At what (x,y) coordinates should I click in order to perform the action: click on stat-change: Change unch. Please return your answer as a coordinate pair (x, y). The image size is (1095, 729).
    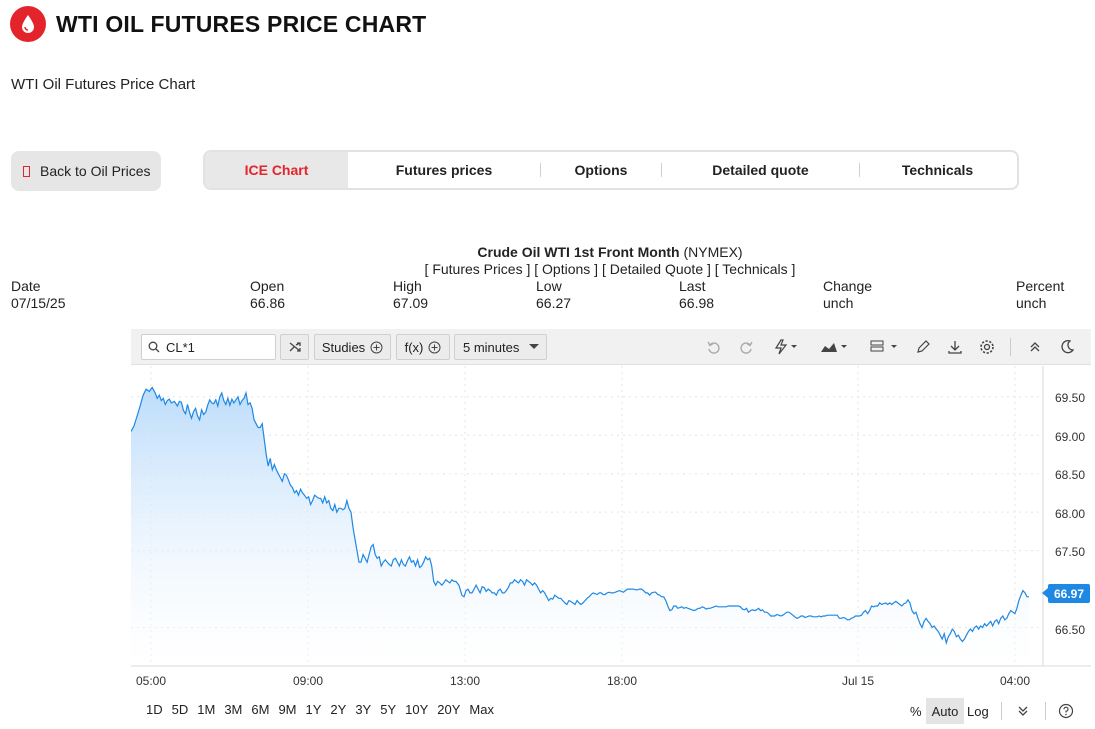
    Looking at the image, I should click on (847, 295).